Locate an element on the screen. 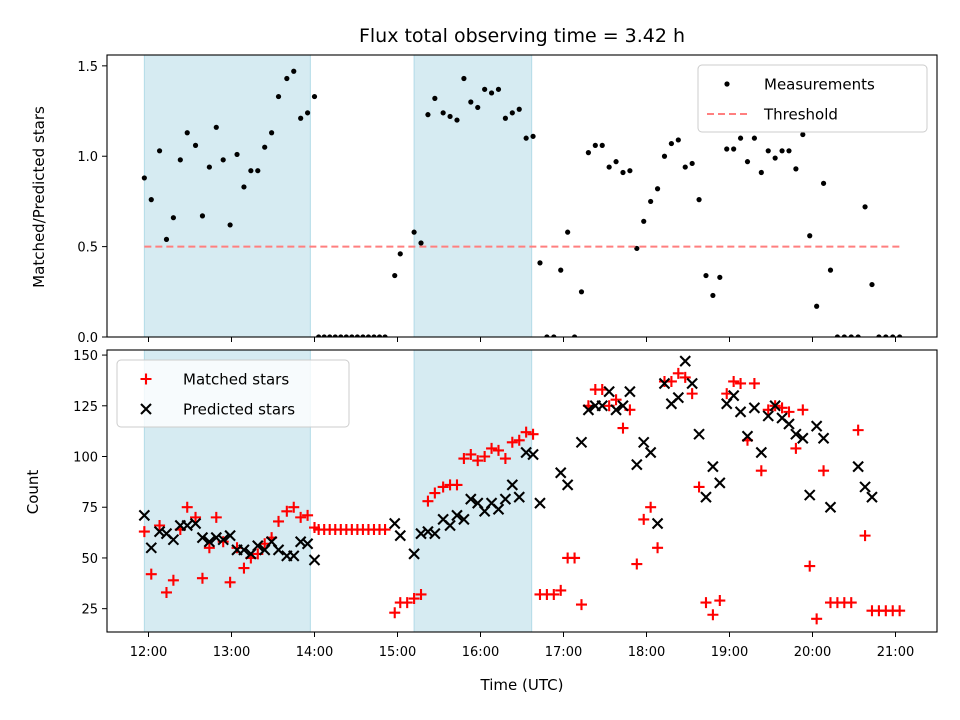  x-tick-label: 21:00 is located at coordinates (895, 652).